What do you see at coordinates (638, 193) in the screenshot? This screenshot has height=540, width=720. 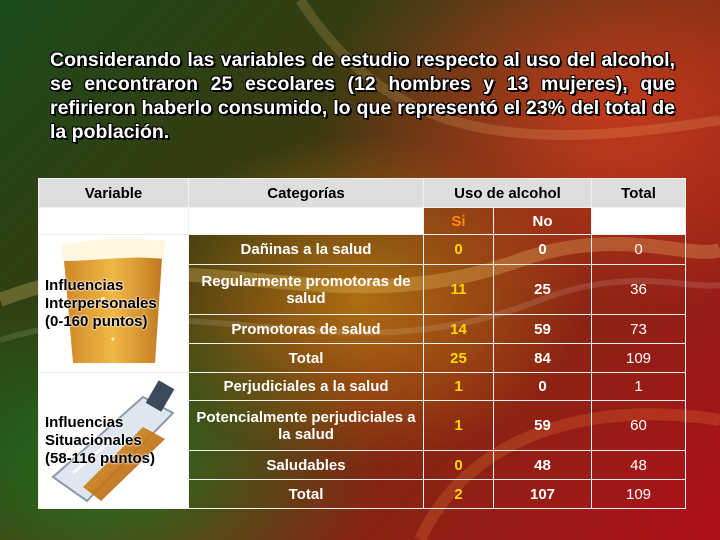 I see `header-total: Total` at bounding box center [638, 193].